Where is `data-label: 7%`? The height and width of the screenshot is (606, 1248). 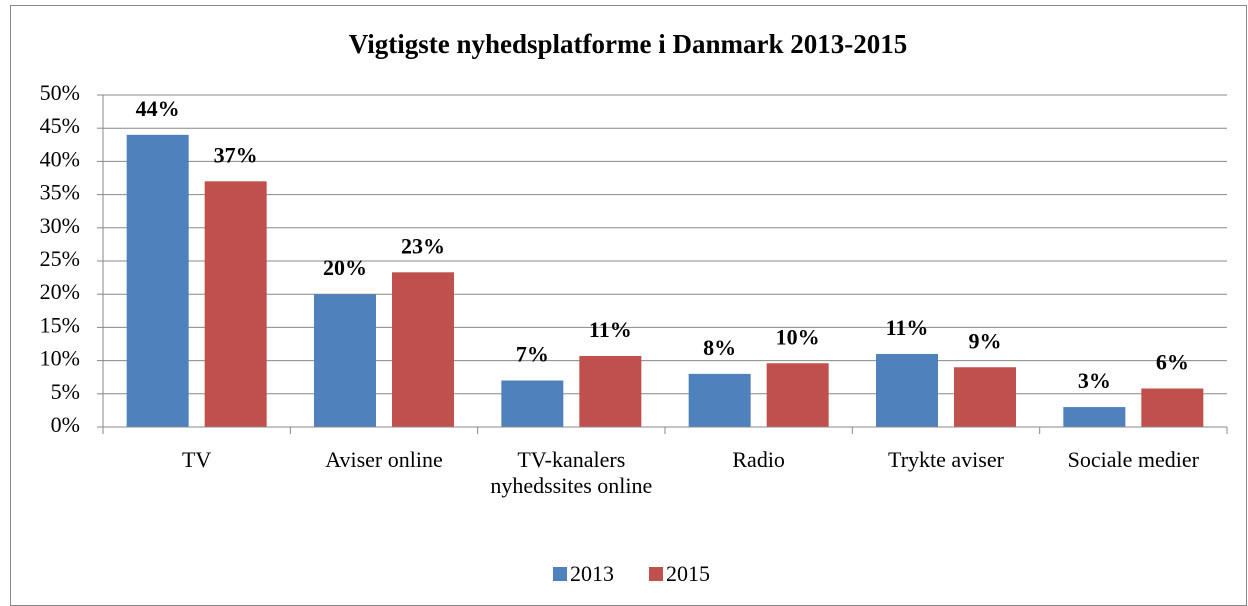
data-label: 7% is located at coordinates (532, 354).